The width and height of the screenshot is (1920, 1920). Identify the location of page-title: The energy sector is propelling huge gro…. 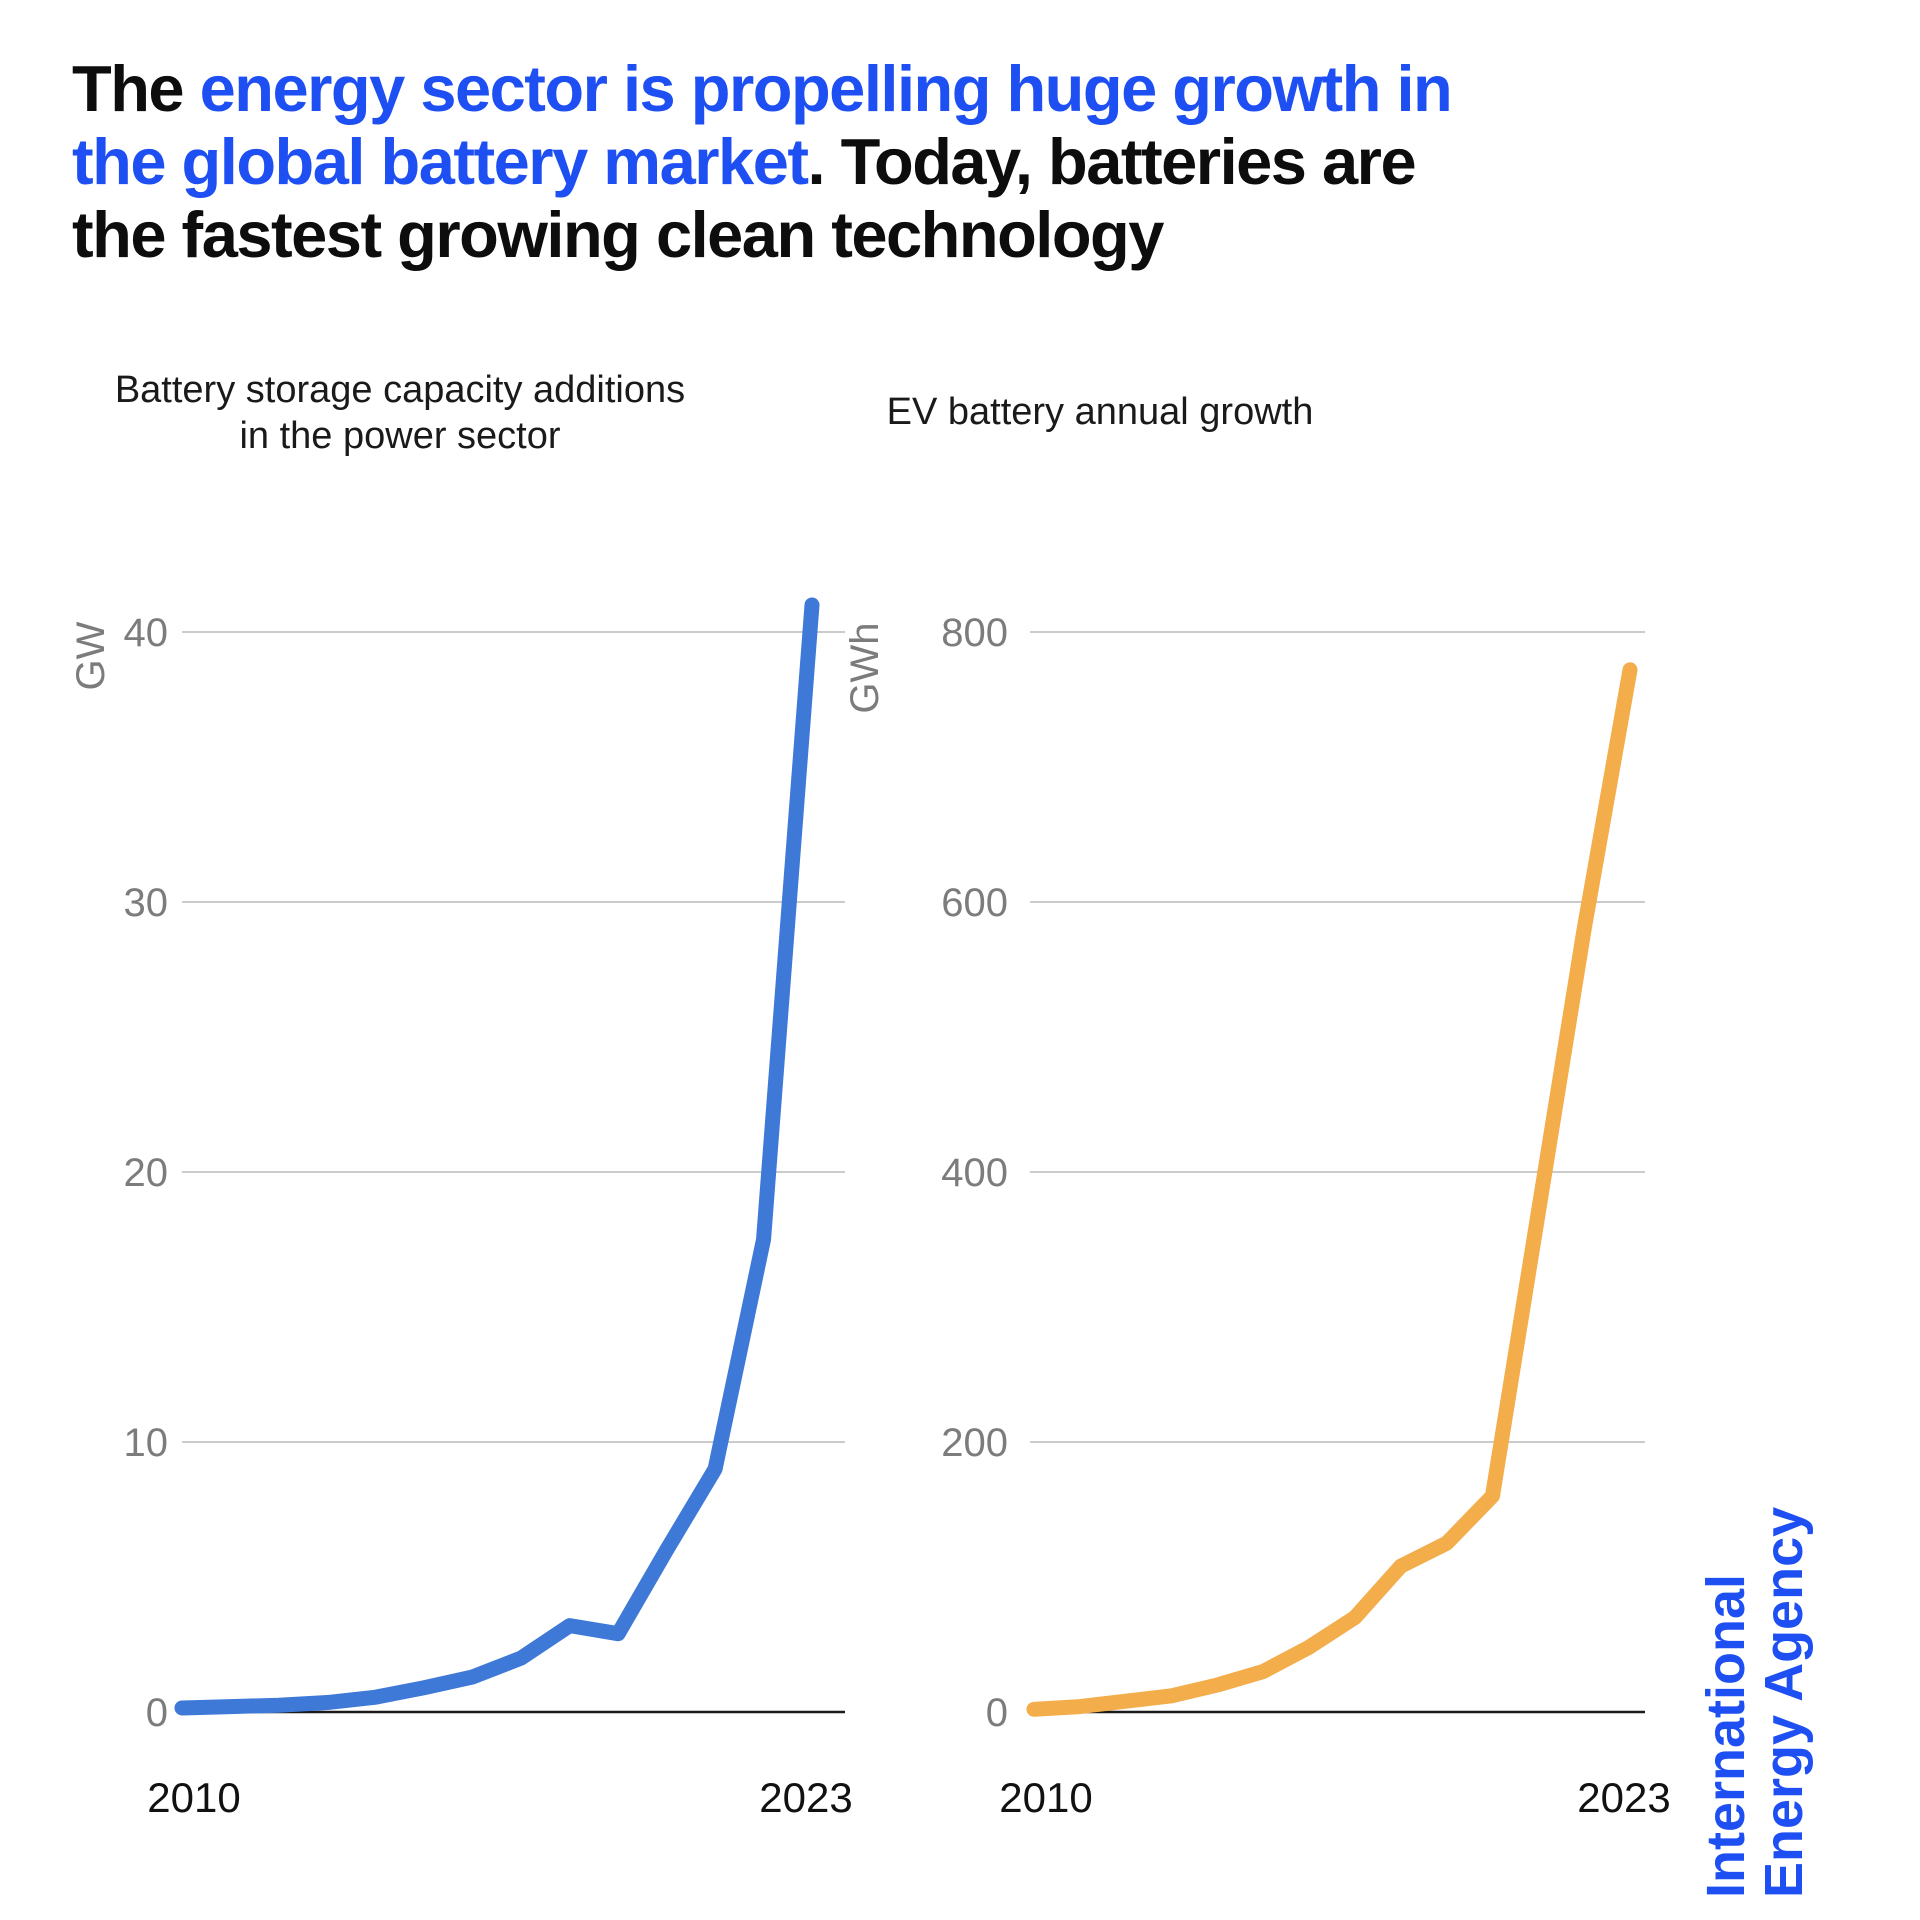
(982, 161).